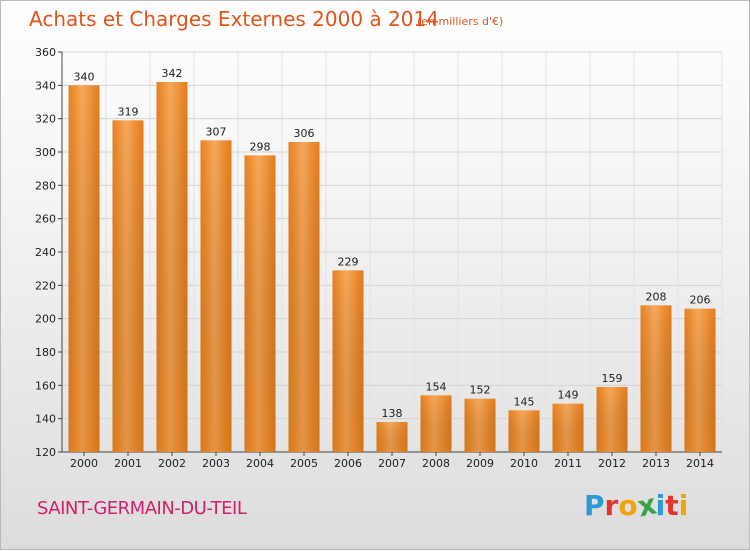 This screenshot has width=750, height=551. Describe the element at coordinates (45, 85) in the screenshot. I see `y-tick-label: 340` at that location.